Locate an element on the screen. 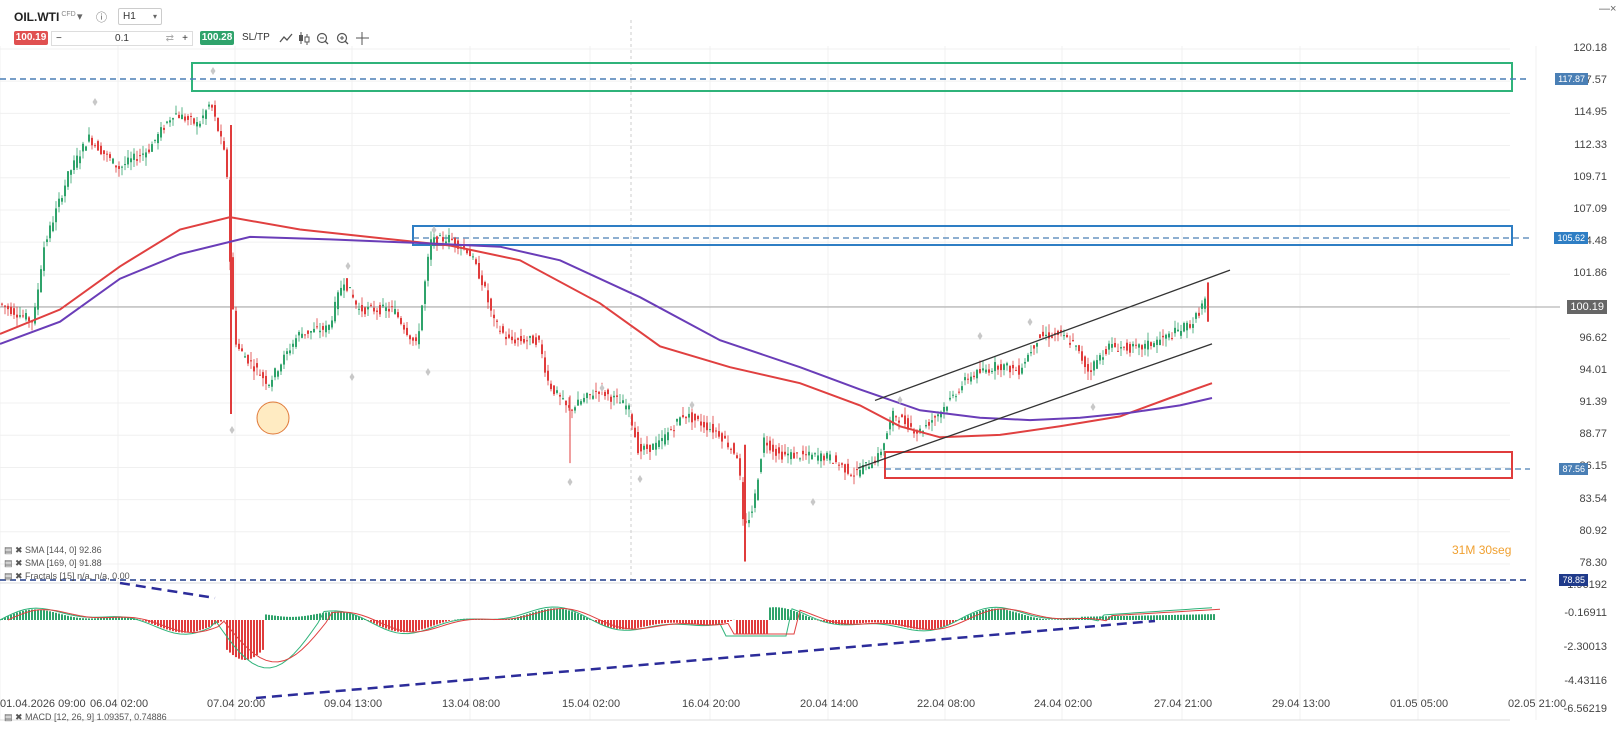 Image resolution: width=1621 pixels, height=740 pixels. sltp-button: SL/TP is located at coordinates (256, 37).